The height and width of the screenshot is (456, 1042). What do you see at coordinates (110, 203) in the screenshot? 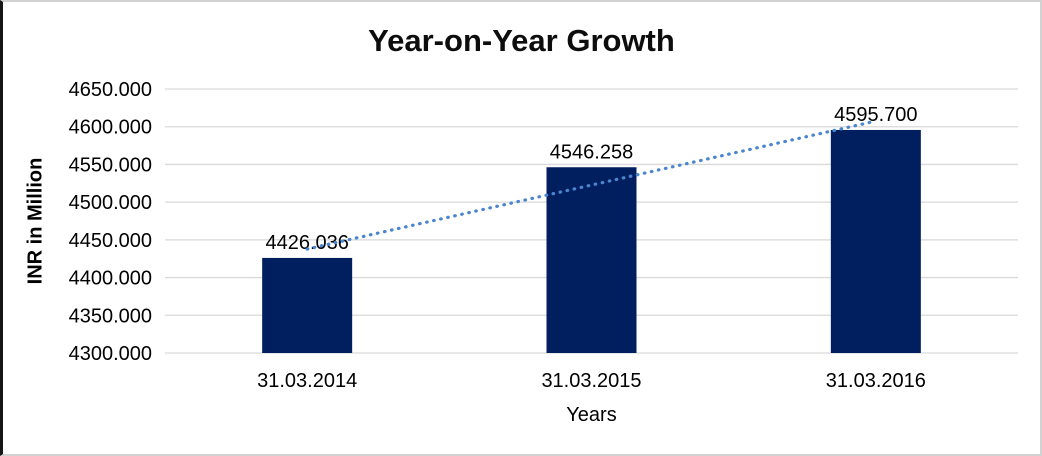
I see `y-tick-label: 4500.000` at bounding box center [110, 203].